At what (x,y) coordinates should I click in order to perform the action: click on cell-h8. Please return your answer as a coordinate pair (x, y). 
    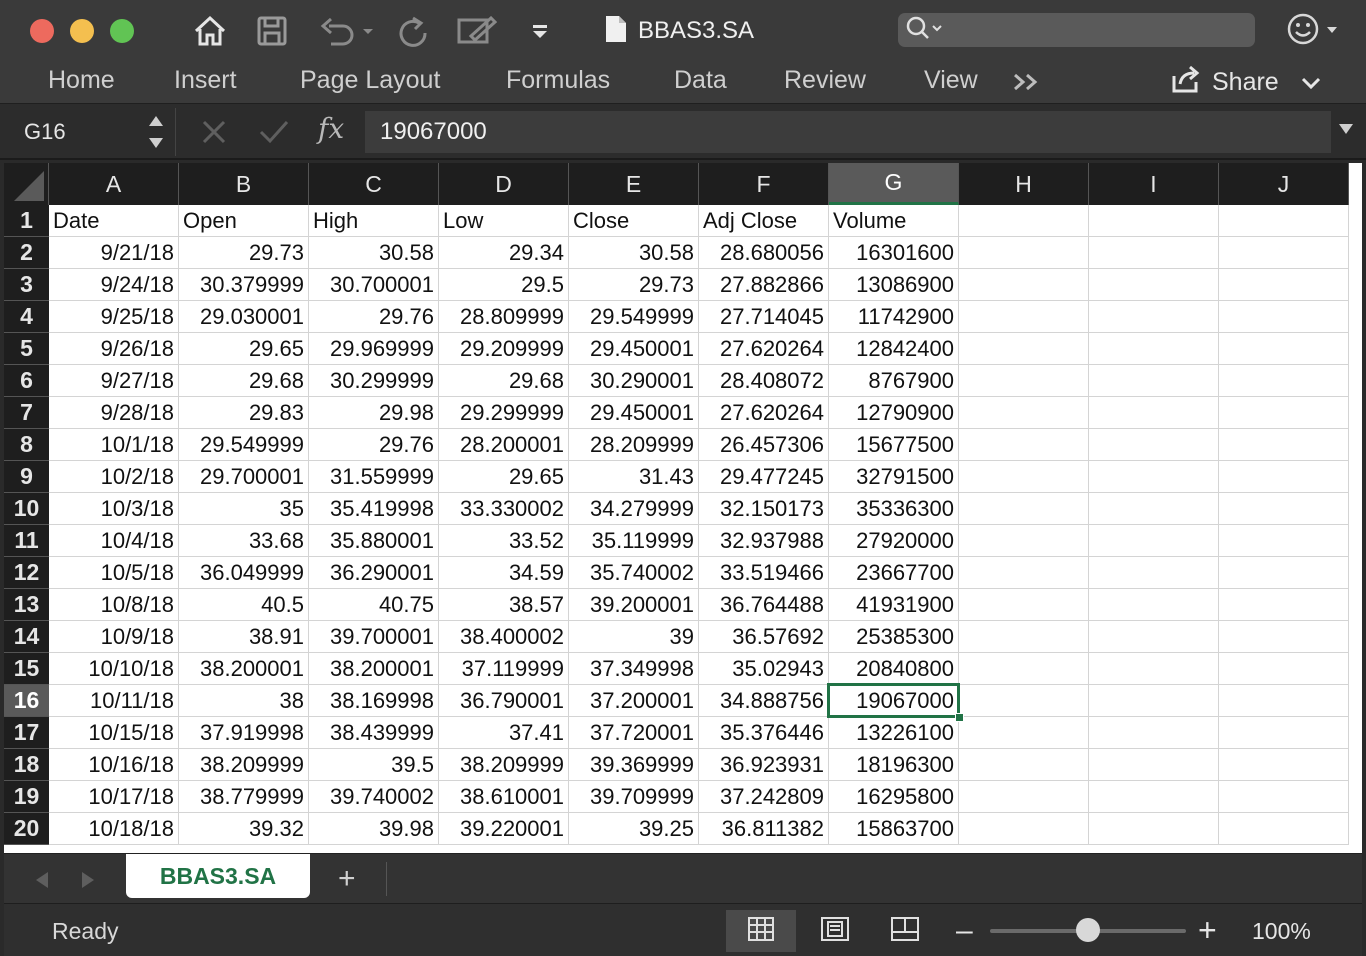
    Looking at the image, I should click on (1024, 445).